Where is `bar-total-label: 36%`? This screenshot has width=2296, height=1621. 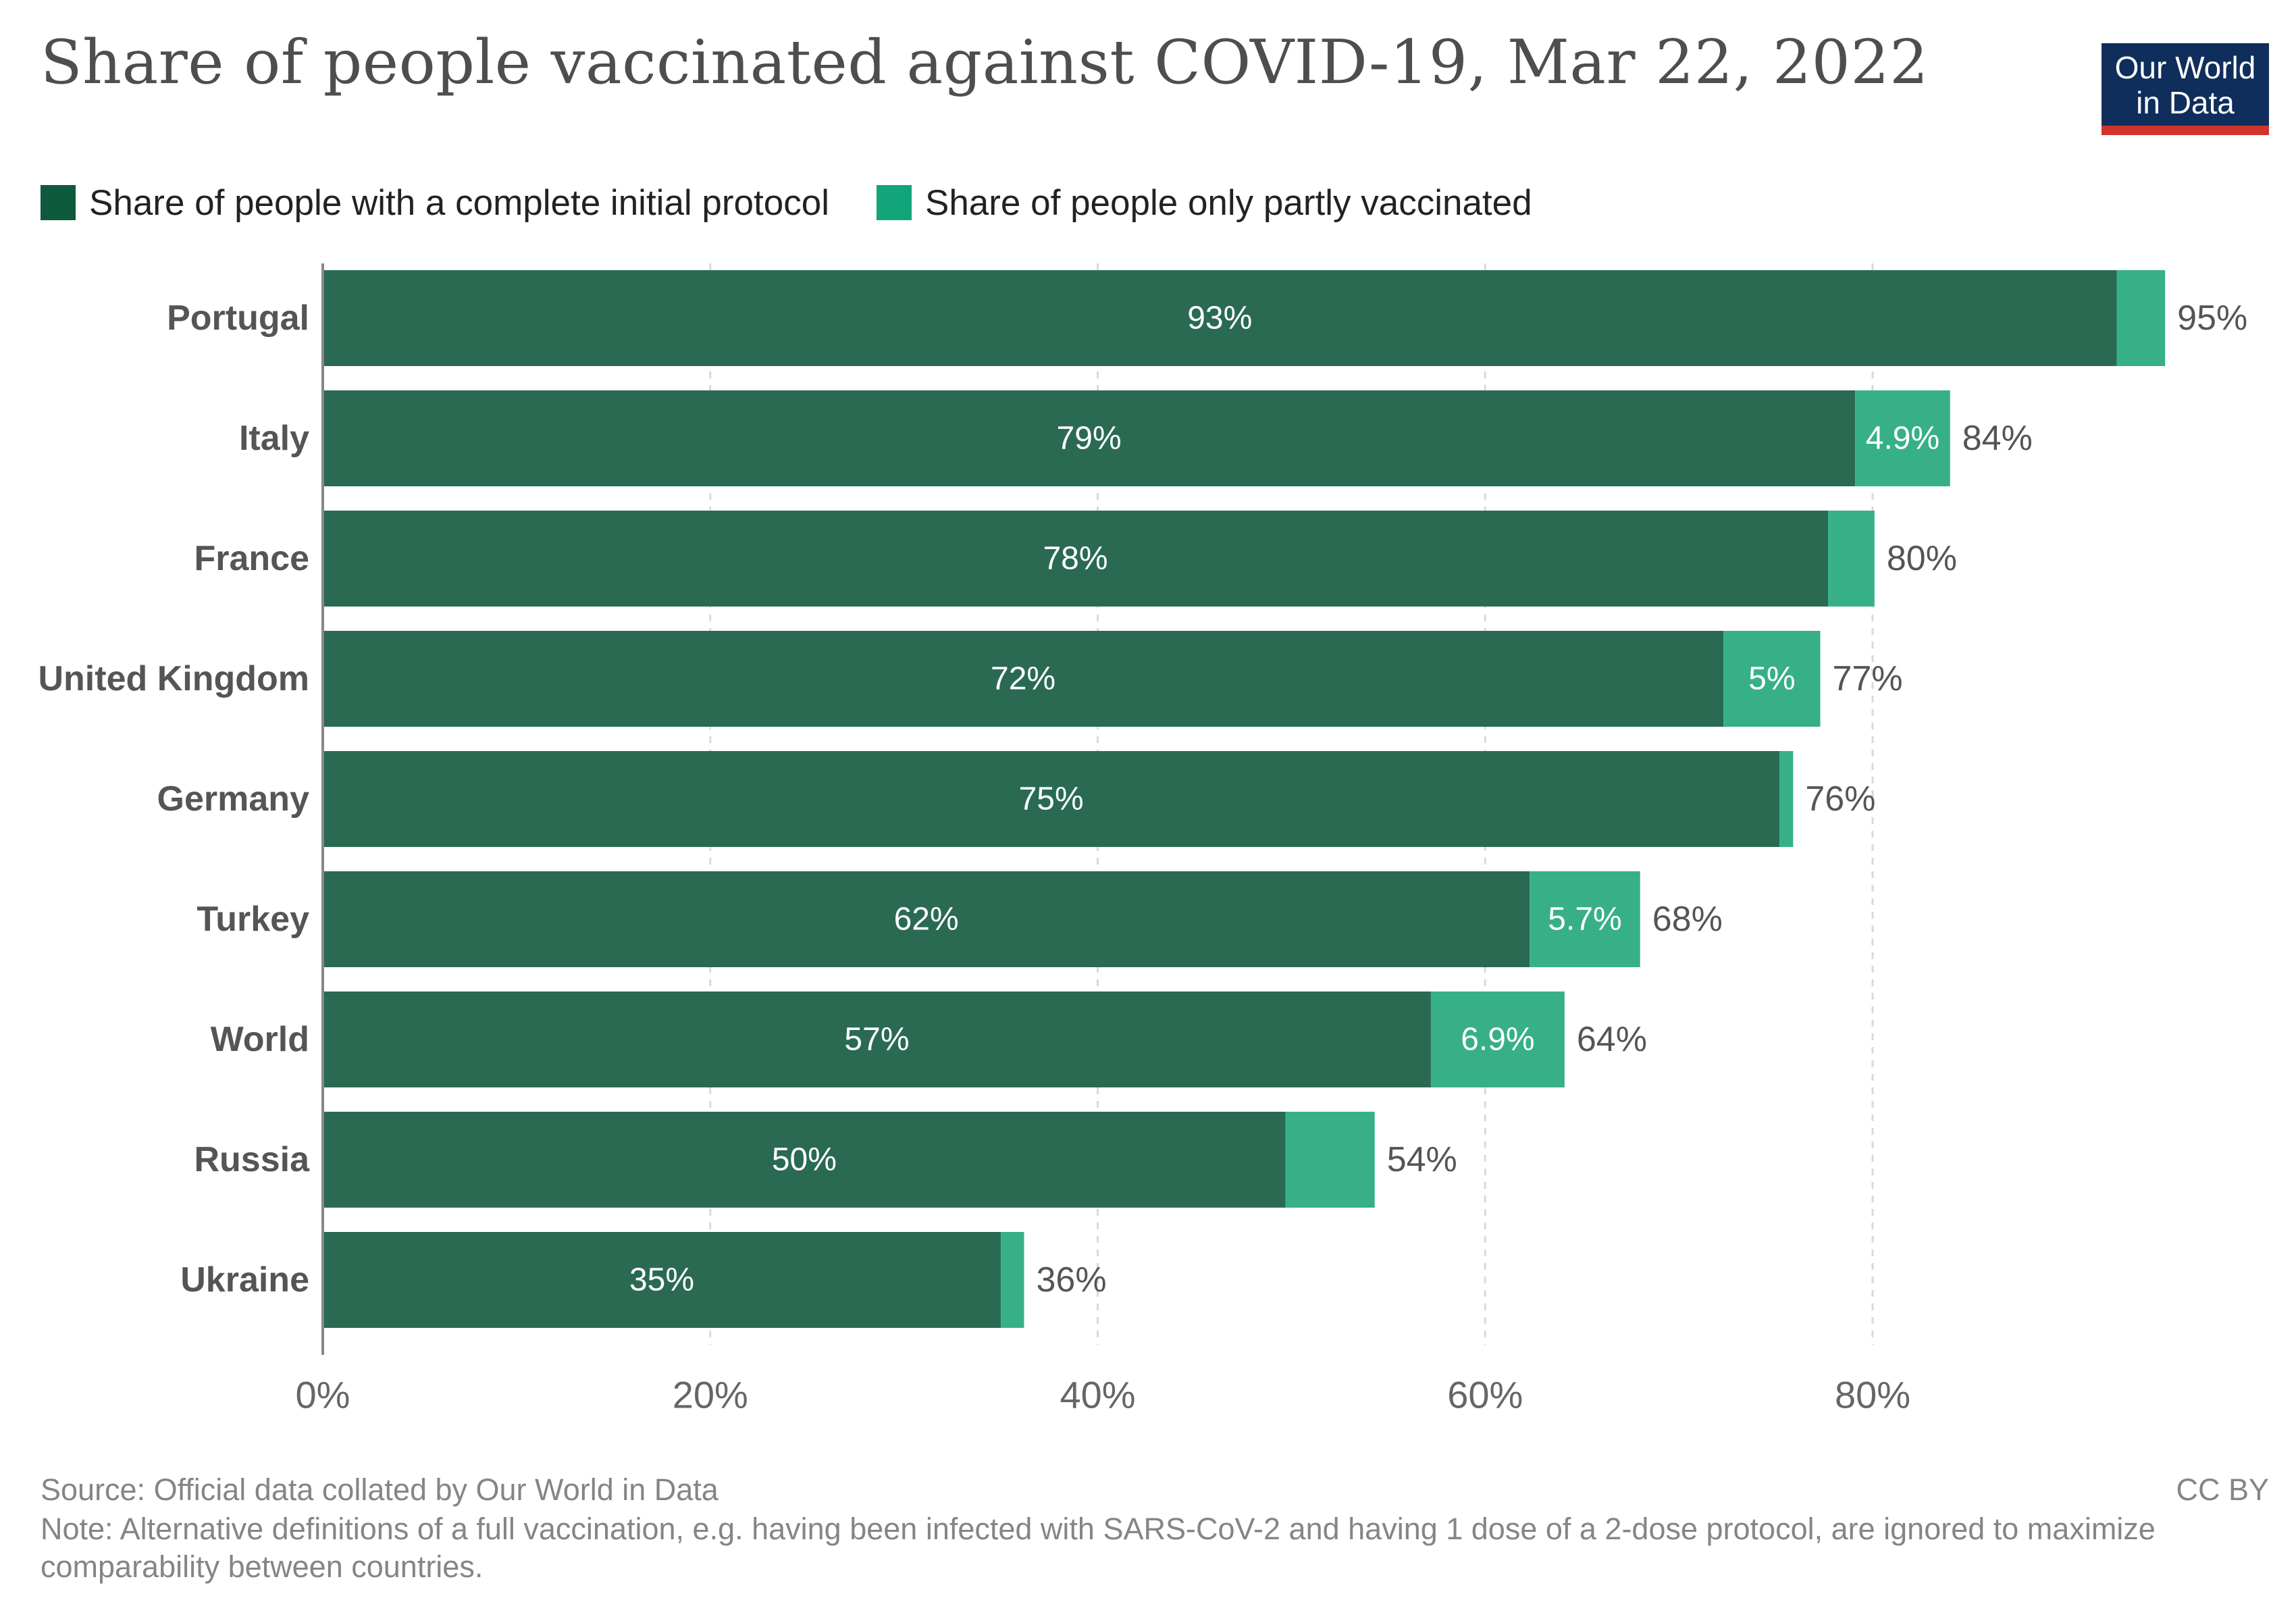 bar-total-label: 36% is located at coordinates (1071, 1280).